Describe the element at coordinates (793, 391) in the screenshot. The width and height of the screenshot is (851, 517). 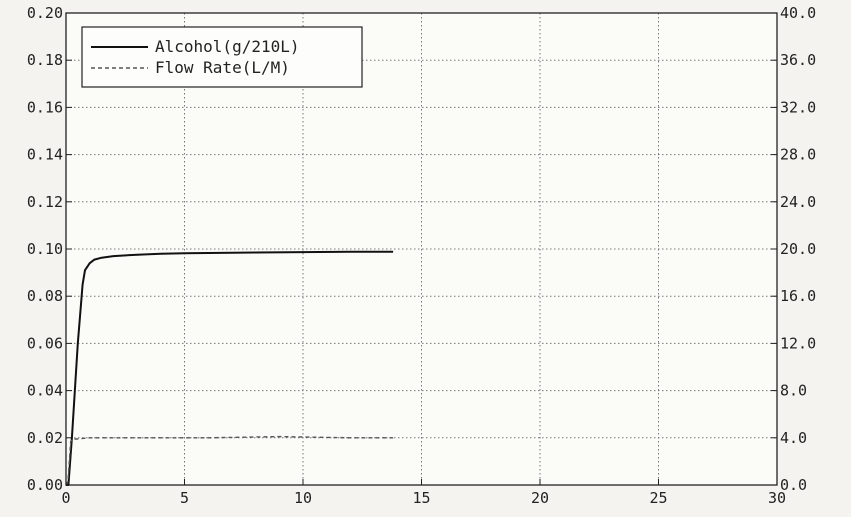
I see `y-right-tick-label: 8.0` at that location.